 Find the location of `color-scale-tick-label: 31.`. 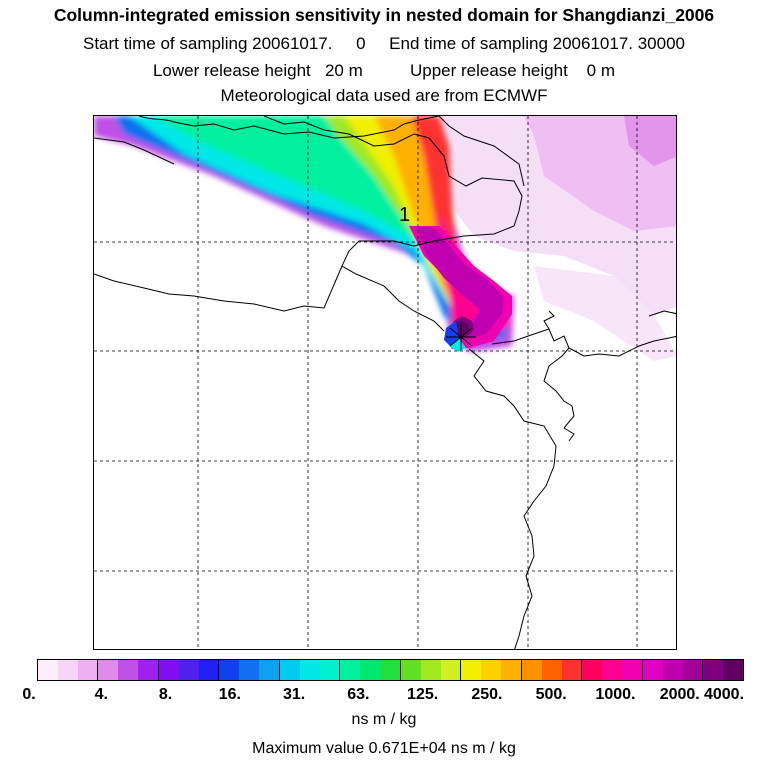

color-scale-tick-label: 31. is located at coordinates (294, 694).